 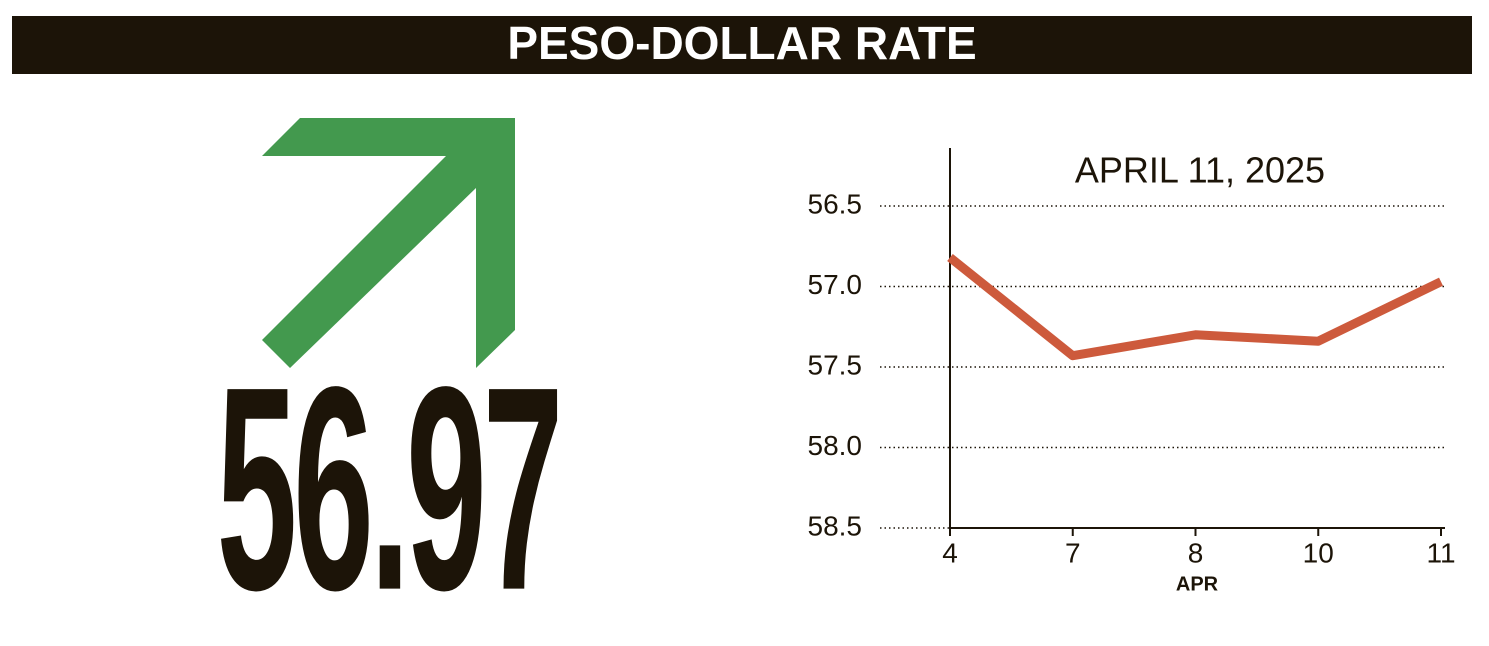 What do you see at coordinates (835, 445) in the screenshot?
I see `y-tick-label: 58.0` at bounding box center [835, 445].